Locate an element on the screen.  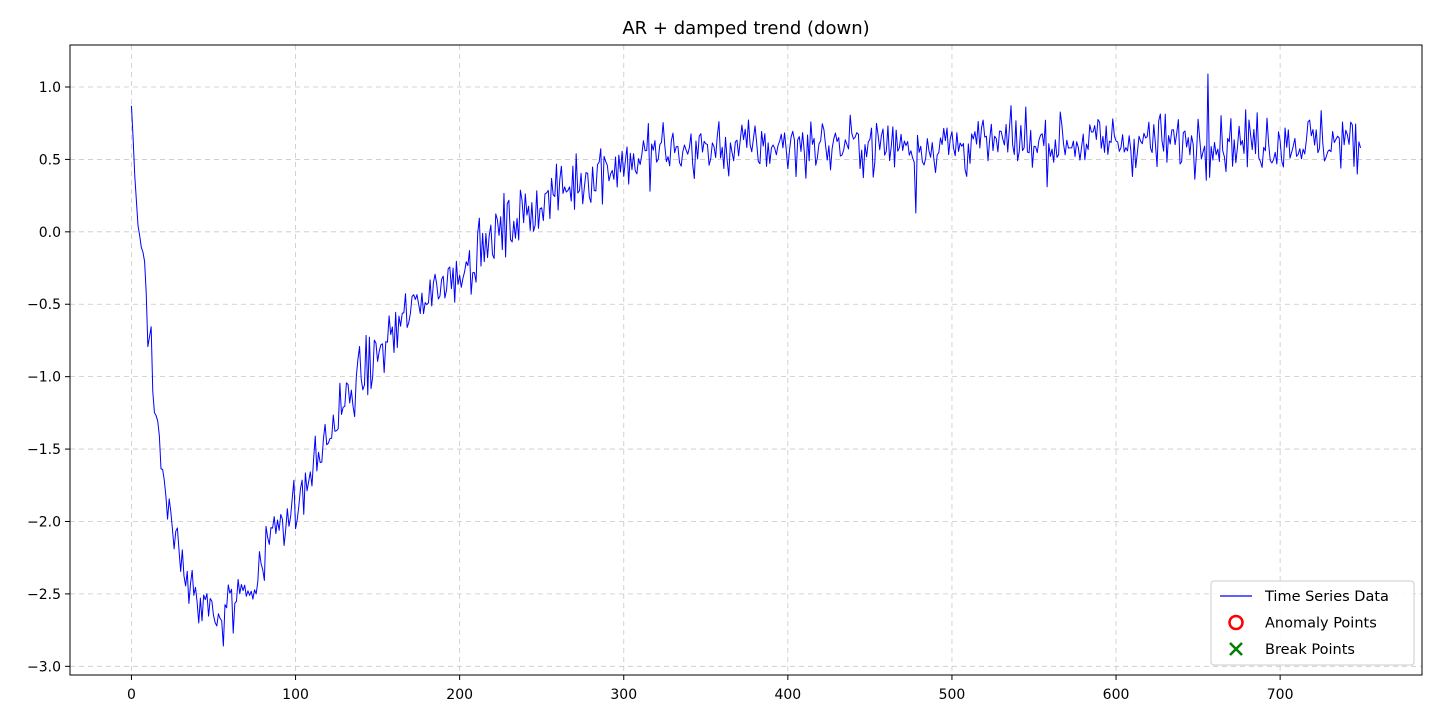
y-tick-label: −0.5 is located at coordinates (44, 305).